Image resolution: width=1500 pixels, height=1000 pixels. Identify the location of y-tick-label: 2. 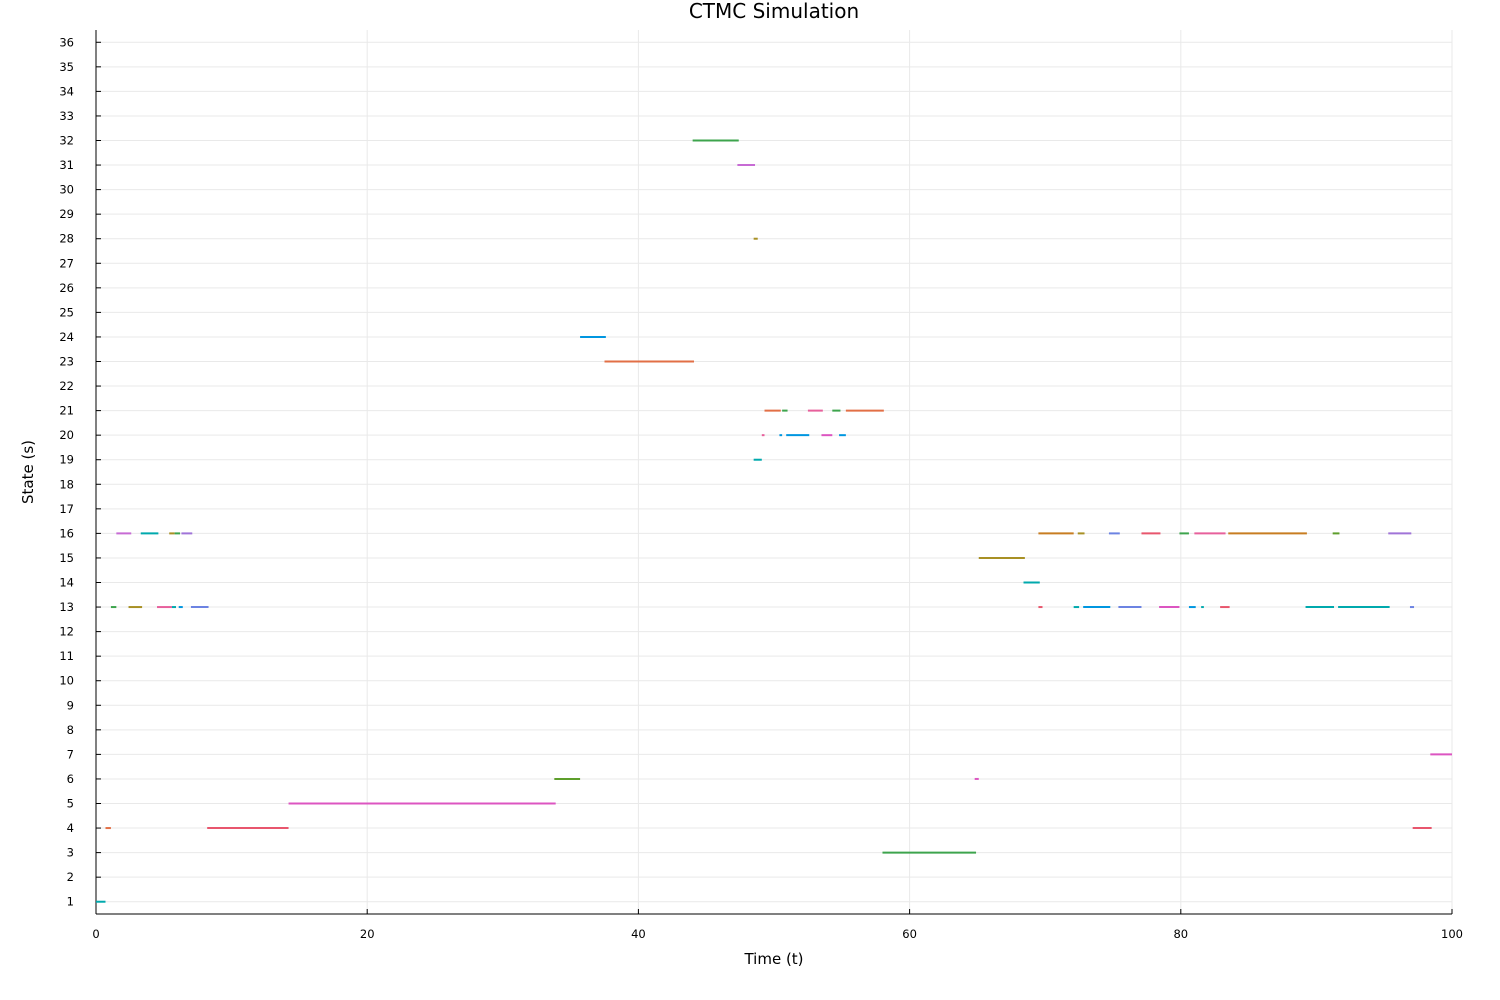
(70, 877).